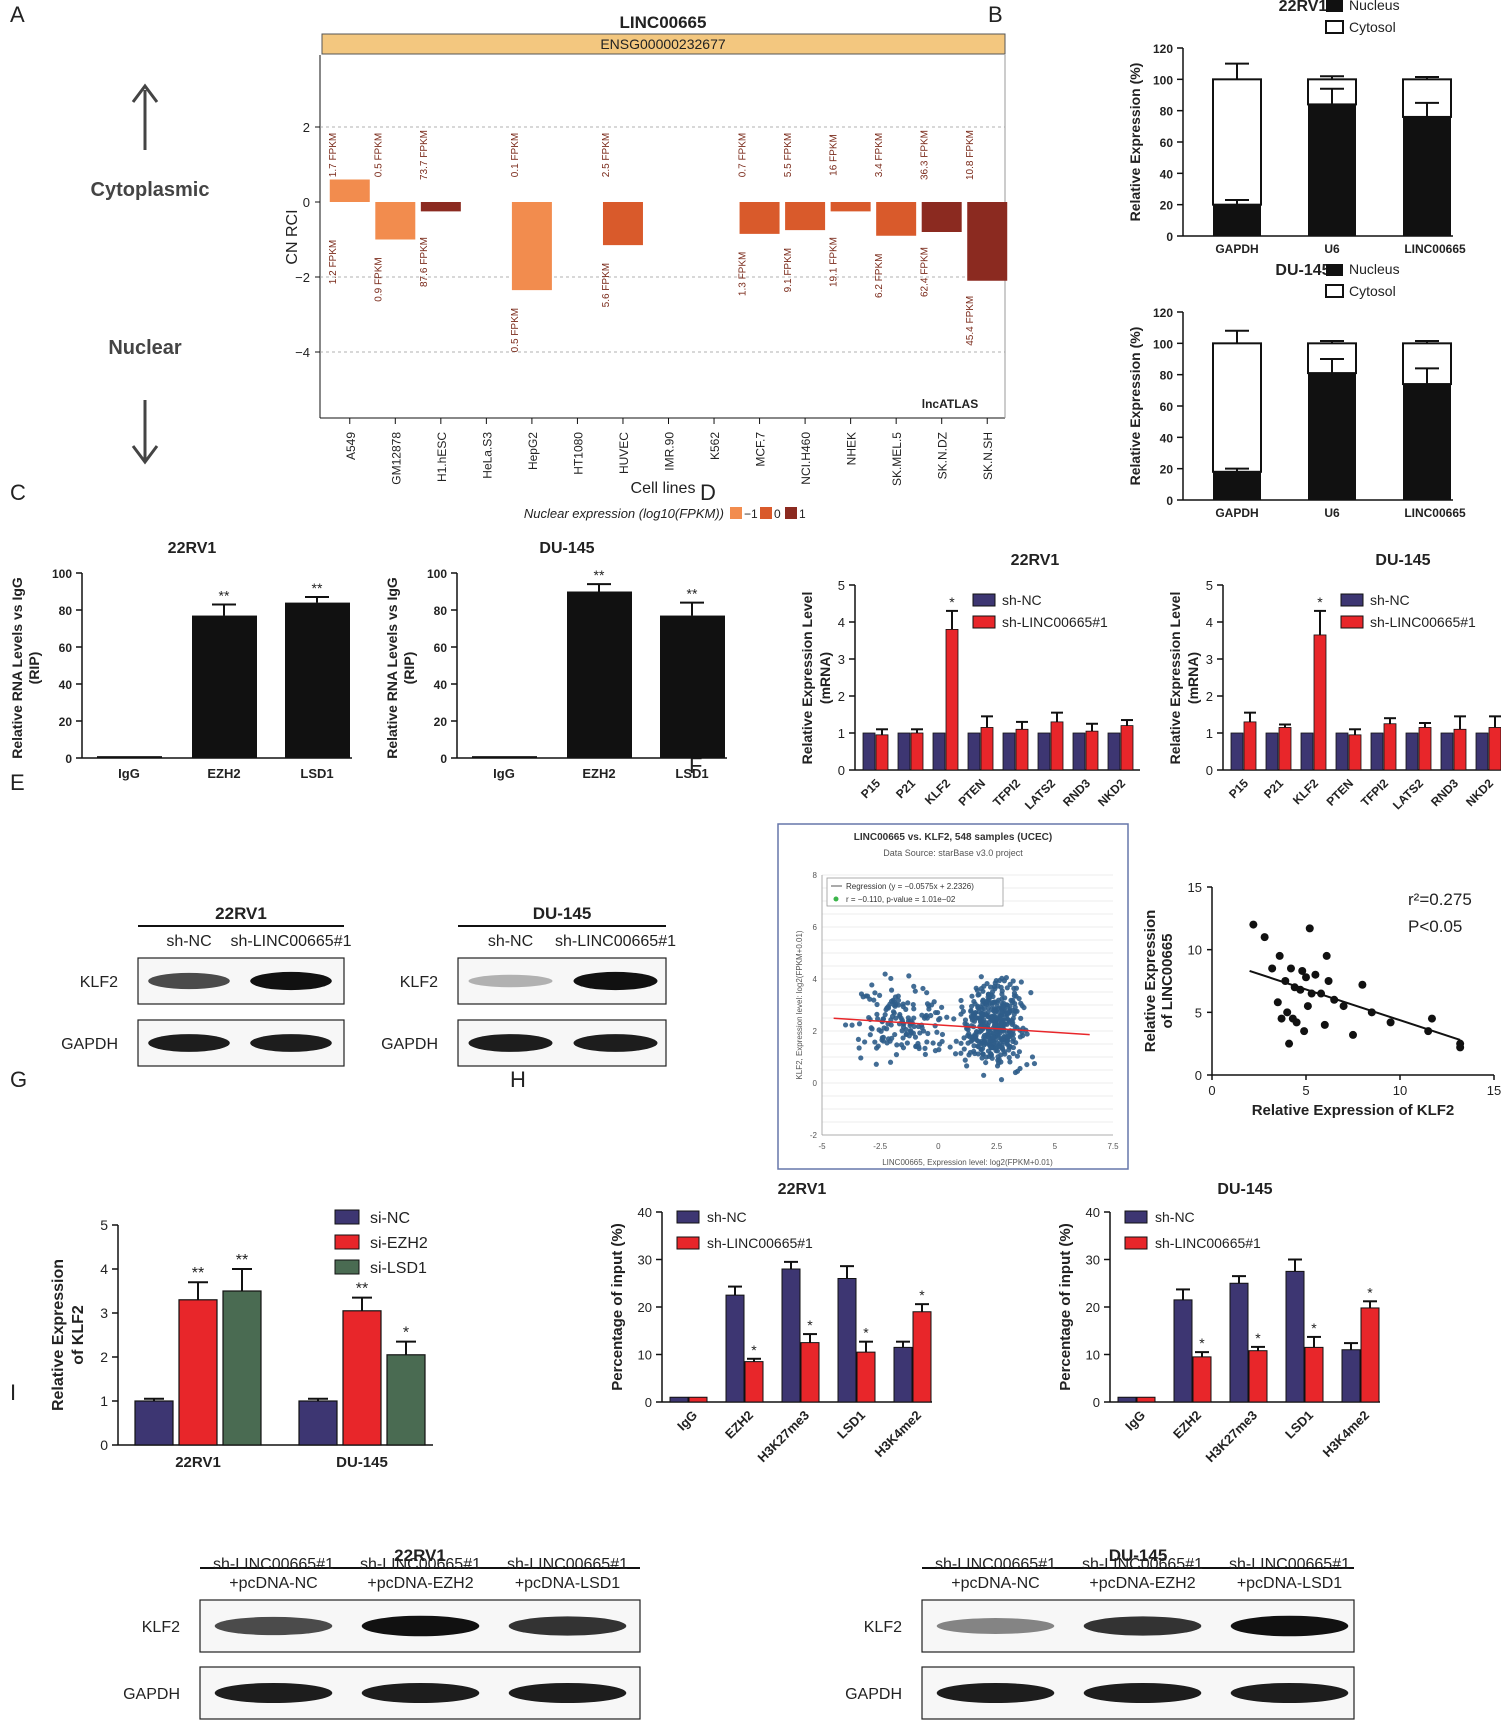  Describe the element at coordinates (624, 513) in the screenshot. I see `legend-title: Nuclear expression (log10(FPKM))` at that location.